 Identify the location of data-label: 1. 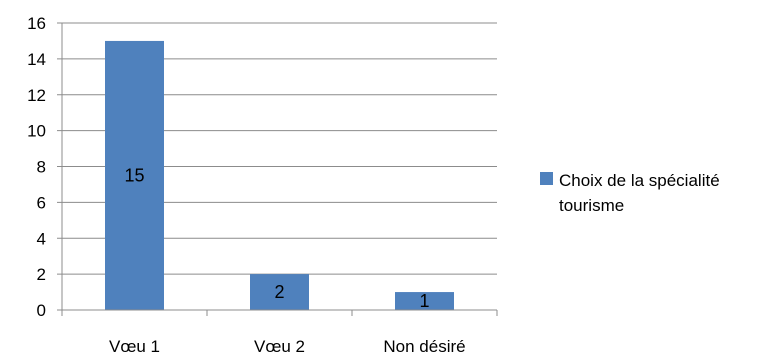
(424, 301).